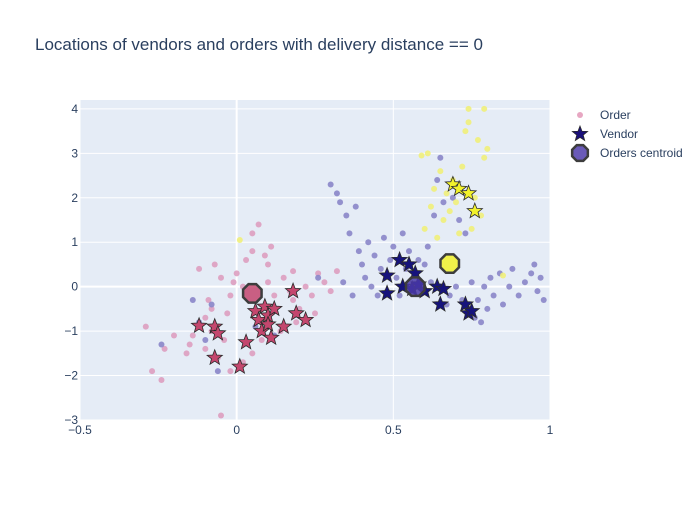  Describe the element at coordinates (71, 331) in the screenshot. I see `y-tick-label: −1` at that location.